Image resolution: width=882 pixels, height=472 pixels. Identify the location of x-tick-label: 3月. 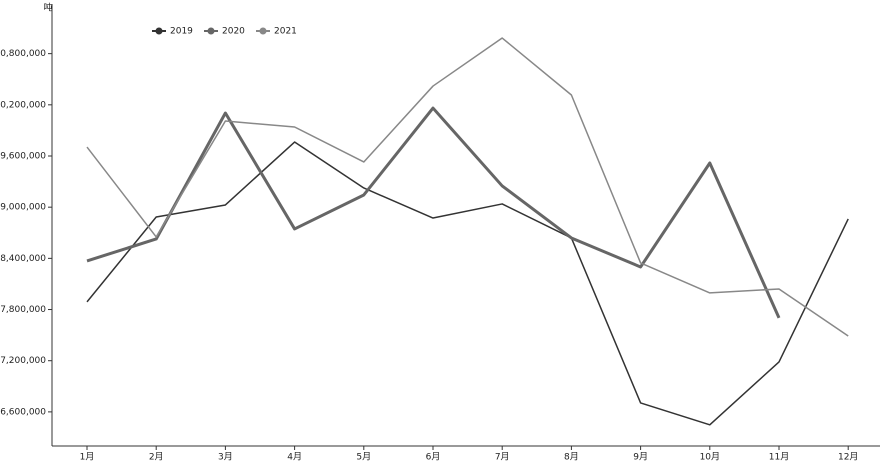
(225, 457).